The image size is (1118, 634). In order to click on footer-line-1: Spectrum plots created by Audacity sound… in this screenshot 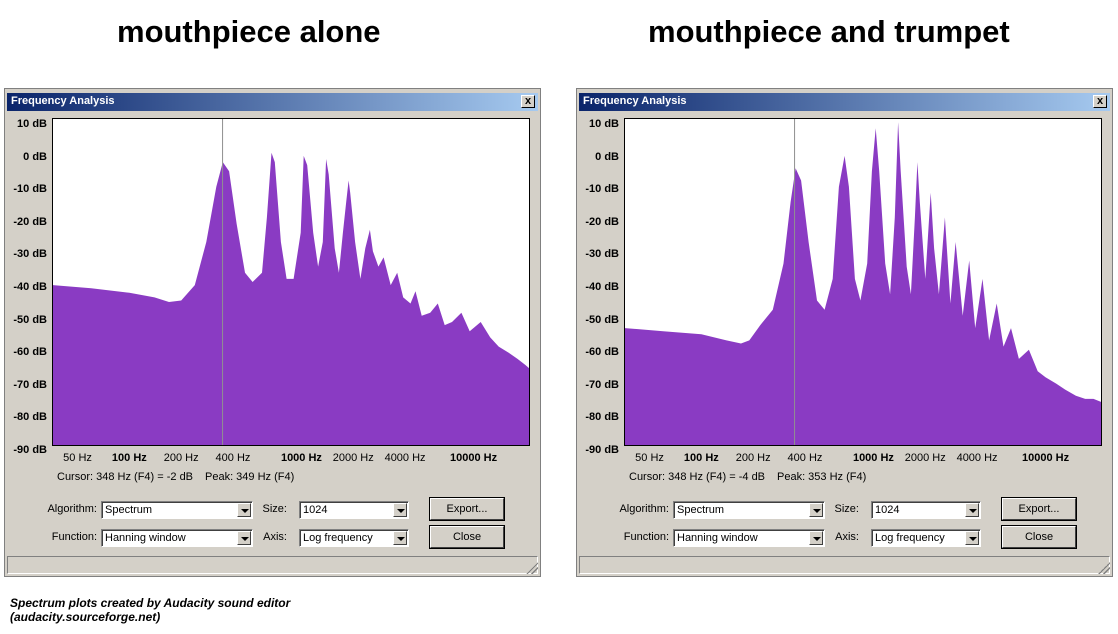, I will do `click(150, 603)`.